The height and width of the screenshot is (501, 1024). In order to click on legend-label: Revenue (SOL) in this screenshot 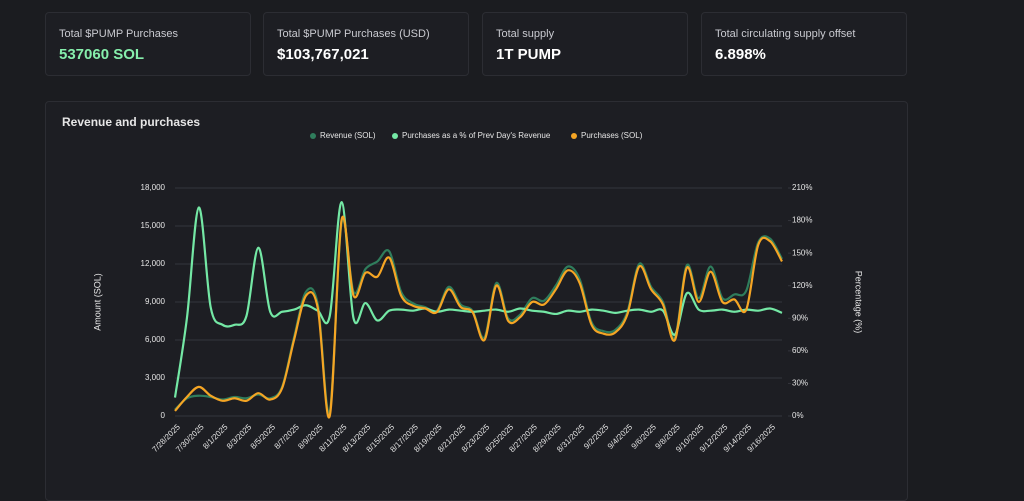, I will do `click(348, 135)`.